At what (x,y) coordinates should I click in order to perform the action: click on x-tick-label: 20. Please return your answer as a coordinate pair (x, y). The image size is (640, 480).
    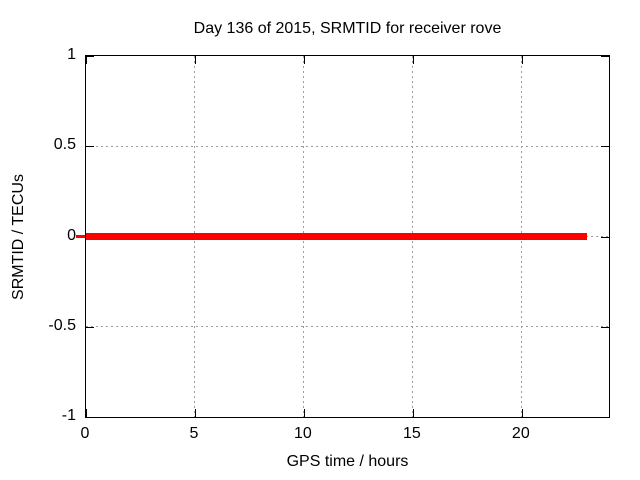
    Looking at the image, I should click on (520, 433).